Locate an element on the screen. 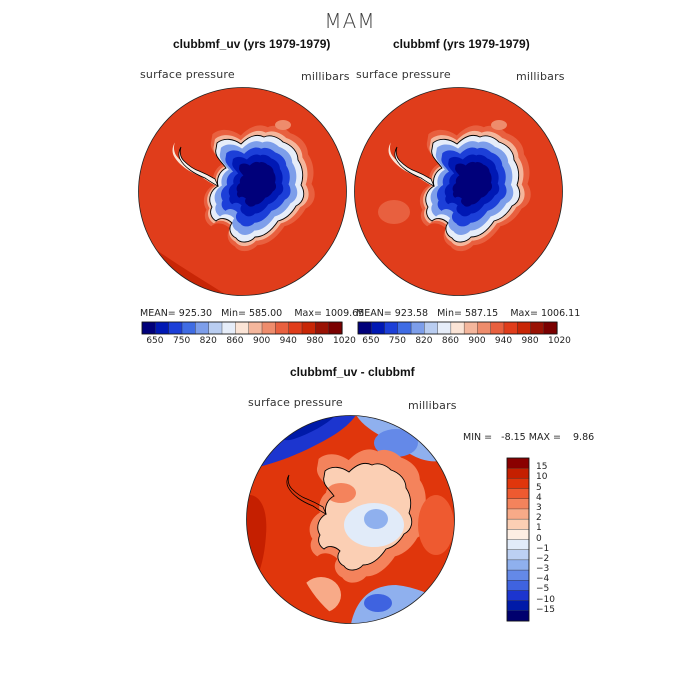 The height and width of the screenshot is (700, 700). colorbar-tick-label: −5 is located at coordinates (543, 589).